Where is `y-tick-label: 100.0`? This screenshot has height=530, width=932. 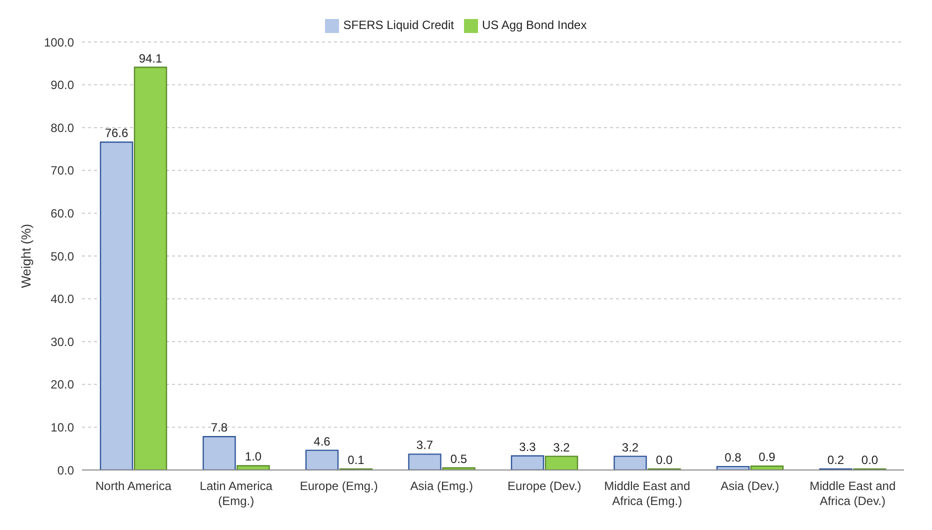
y-tick-label: 100.0 is located at coordinates (59, 42).